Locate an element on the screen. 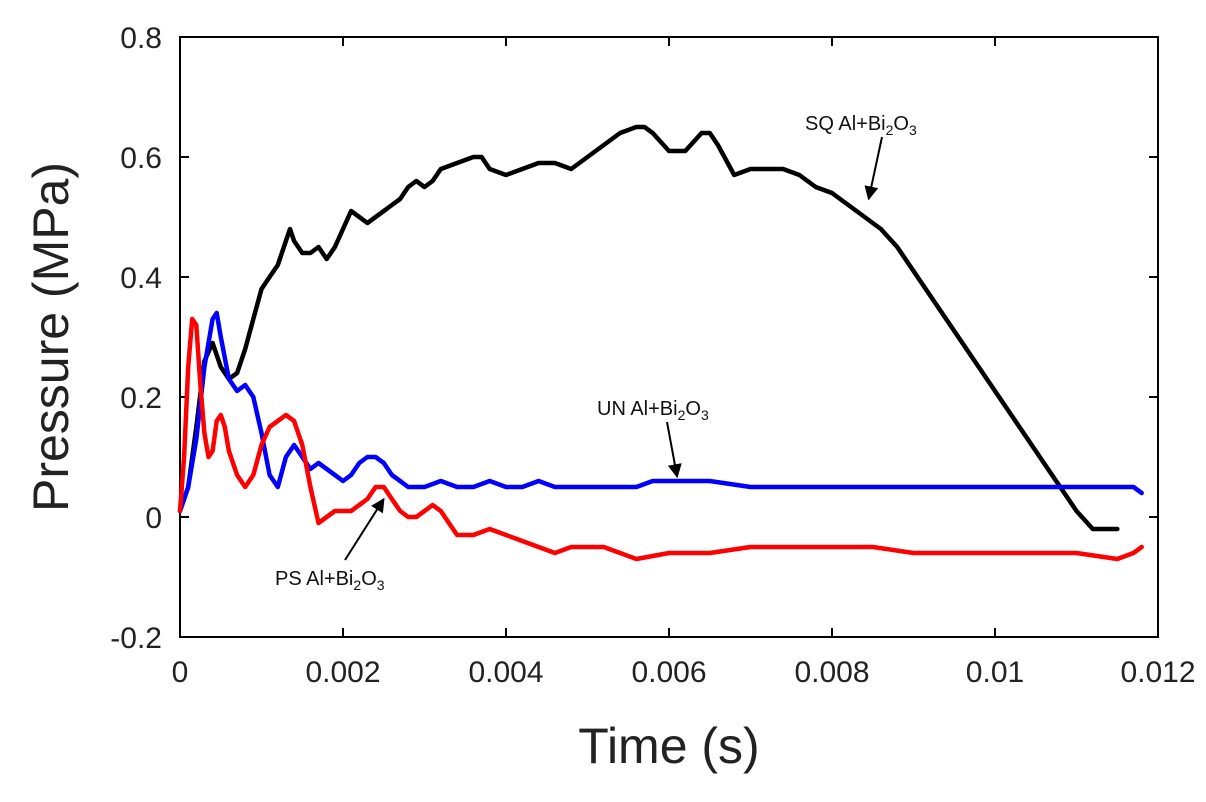 This screenshot has width=1206, height=802. y-tick-label: 0.6 is located at coordinates (141, 158).